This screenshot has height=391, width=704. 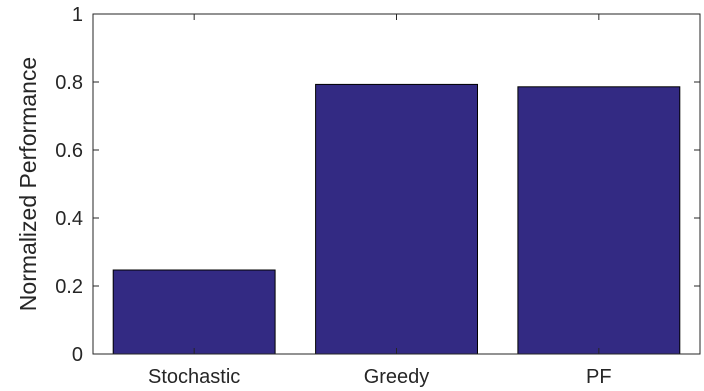 I want to click on y-tick-label: 0, so click(x=77, y=355).